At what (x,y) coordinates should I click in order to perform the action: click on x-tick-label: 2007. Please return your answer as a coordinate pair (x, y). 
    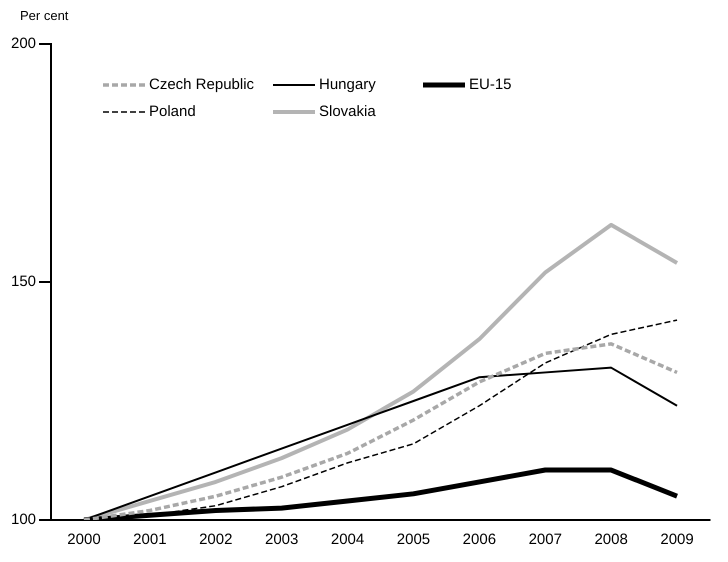
    Looking at the image, I should click on (545, 539).